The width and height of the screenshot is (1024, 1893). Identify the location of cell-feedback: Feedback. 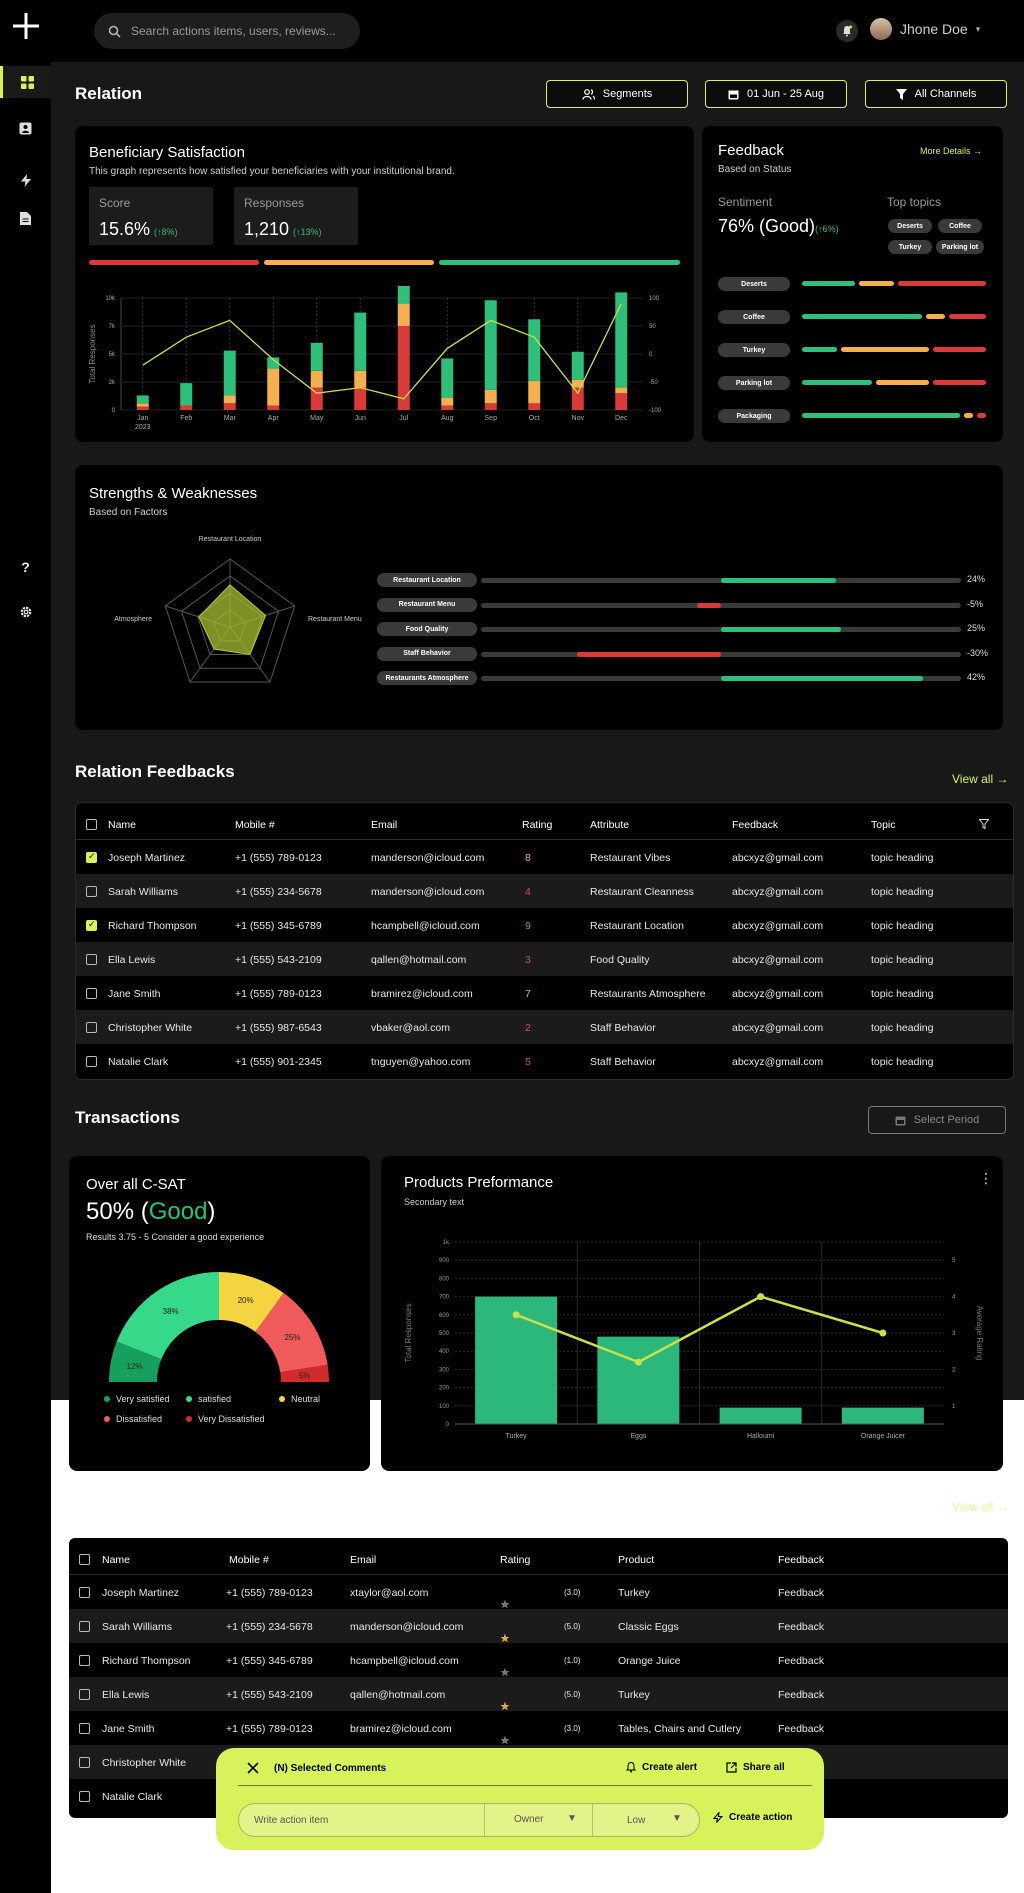
(801, 1729).